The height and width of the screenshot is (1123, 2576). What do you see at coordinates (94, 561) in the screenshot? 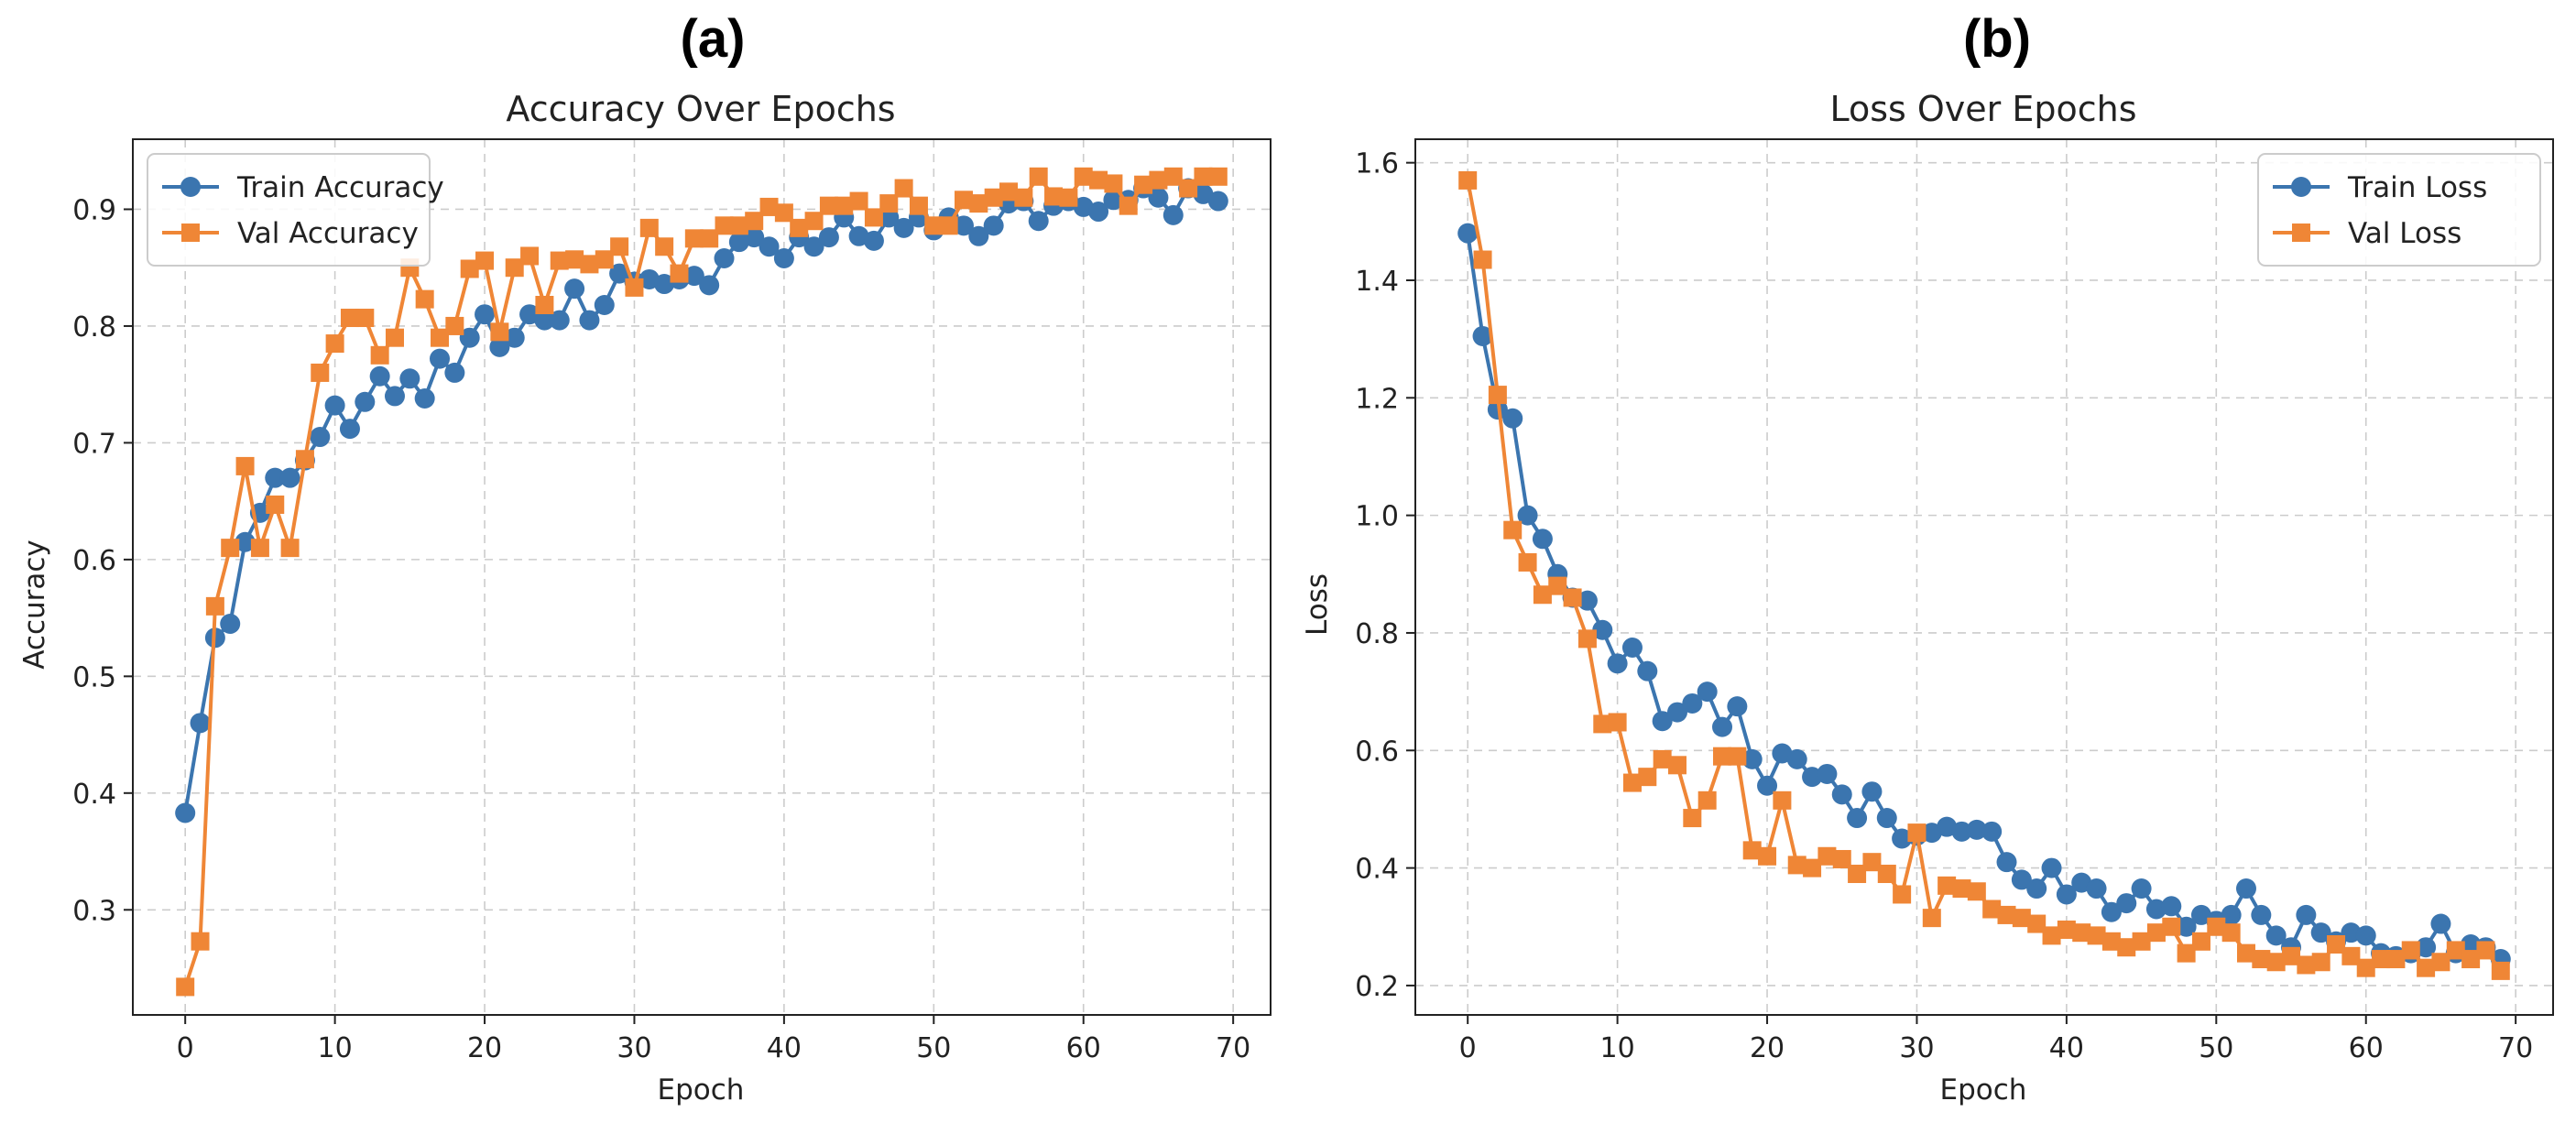
I see `accuracy-y-tick-label: 0.6` at bounding box center [94, 561].